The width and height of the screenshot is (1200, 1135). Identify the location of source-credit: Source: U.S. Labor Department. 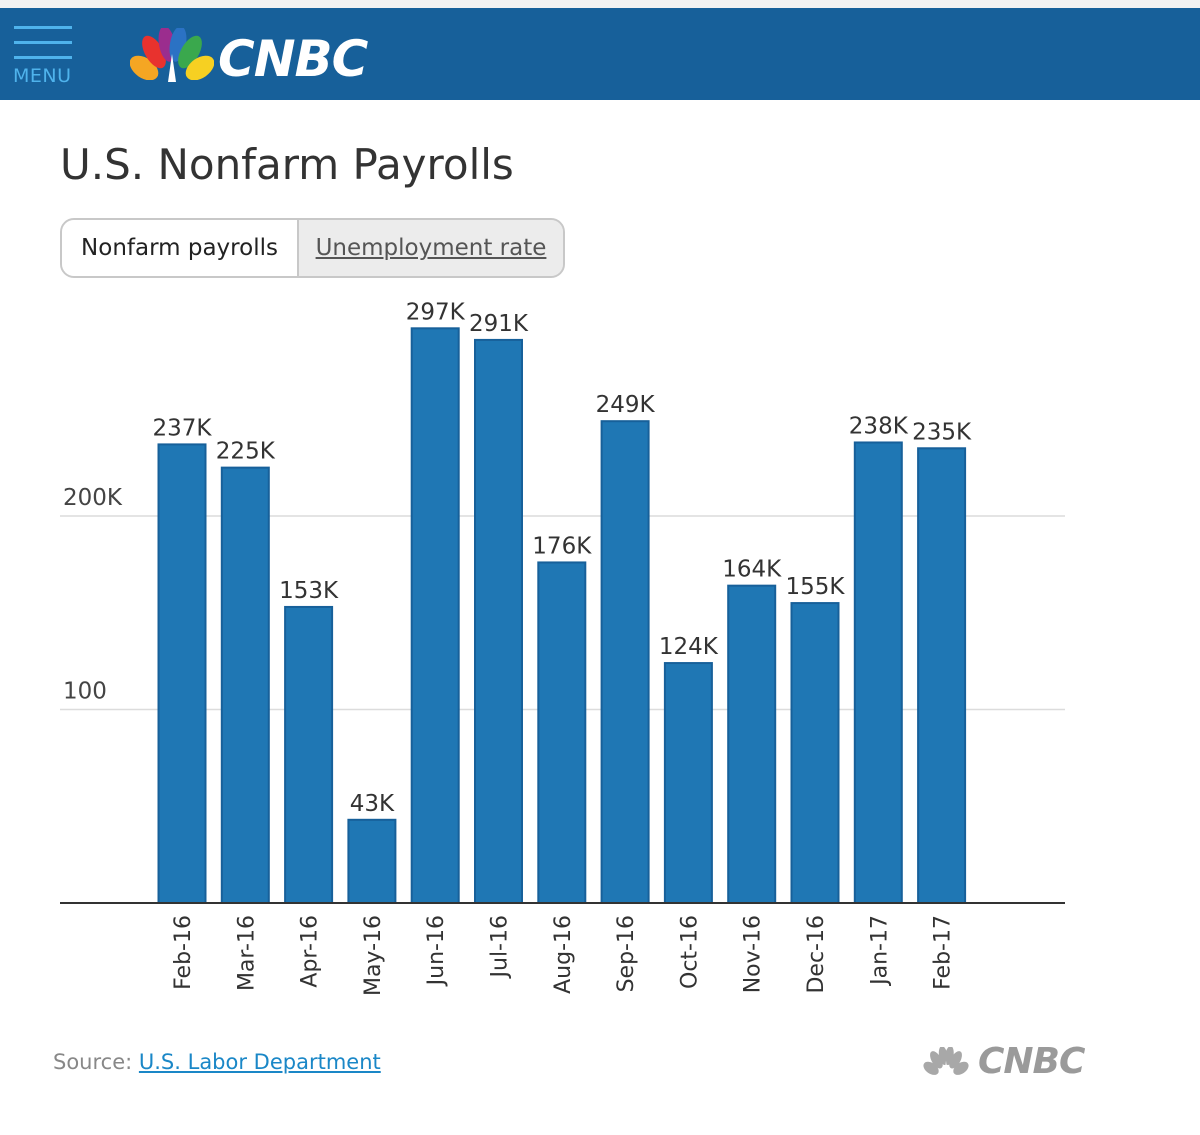
(217, 1062).